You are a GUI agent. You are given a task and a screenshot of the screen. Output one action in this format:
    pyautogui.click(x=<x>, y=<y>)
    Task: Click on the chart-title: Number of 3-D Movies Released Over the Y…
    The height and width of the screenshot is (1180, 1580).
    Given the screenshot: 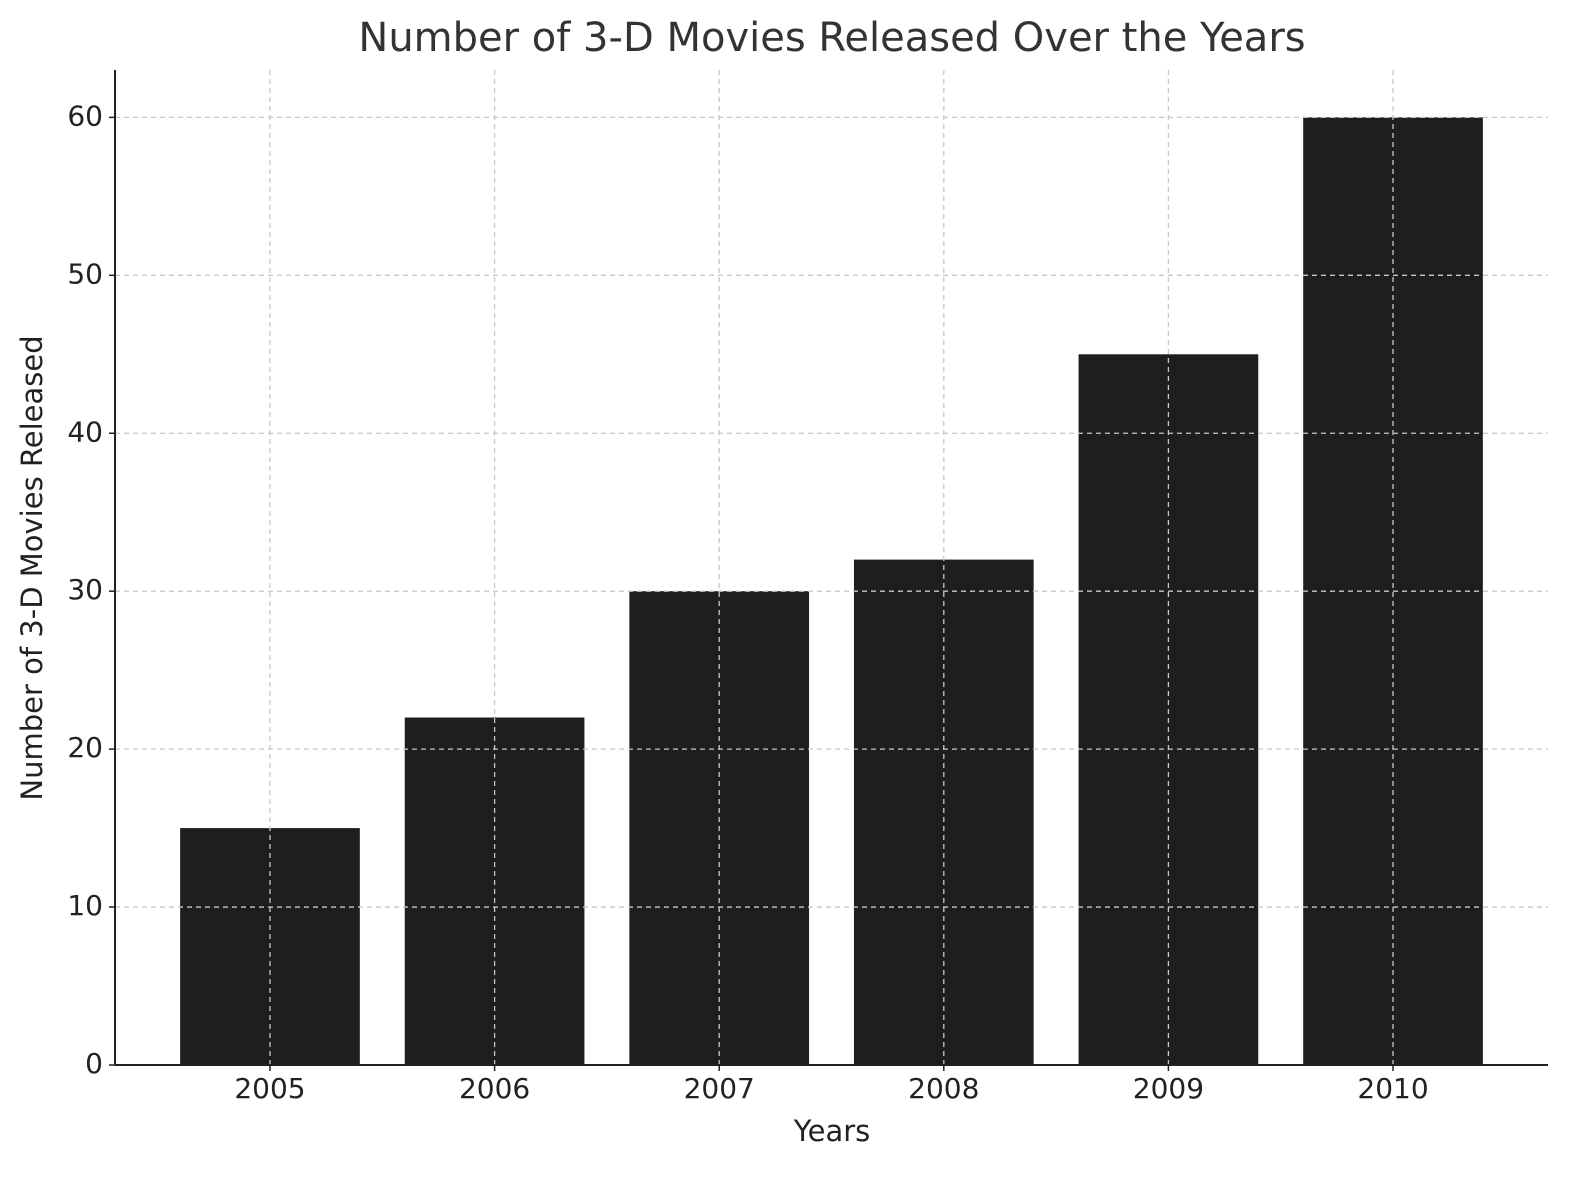 What is the action you would take?
    pyautogui.click(x=831, y=38)
    